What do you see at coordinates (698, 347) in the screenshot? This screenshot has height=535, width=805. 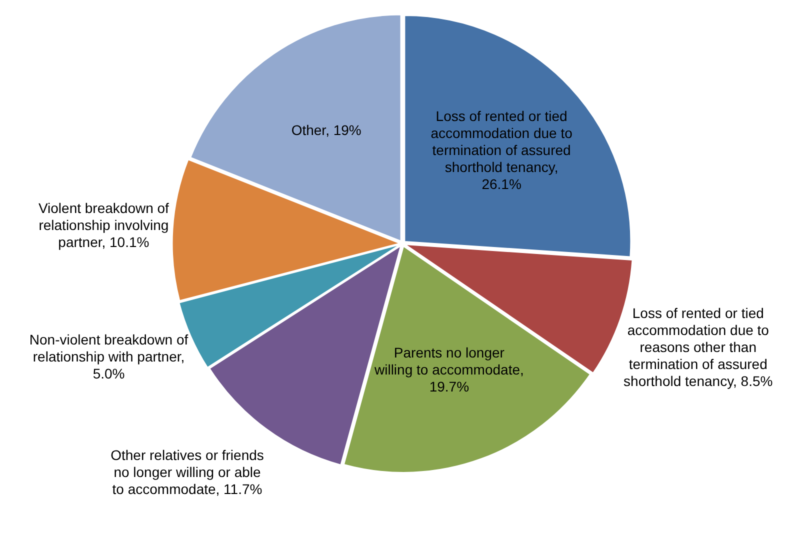 I see `slice-label: Loss of rented or tied accommodation due to reasons other than termination of assured shorthold tenancy, 8.5%` at bounding box center [698, 347].